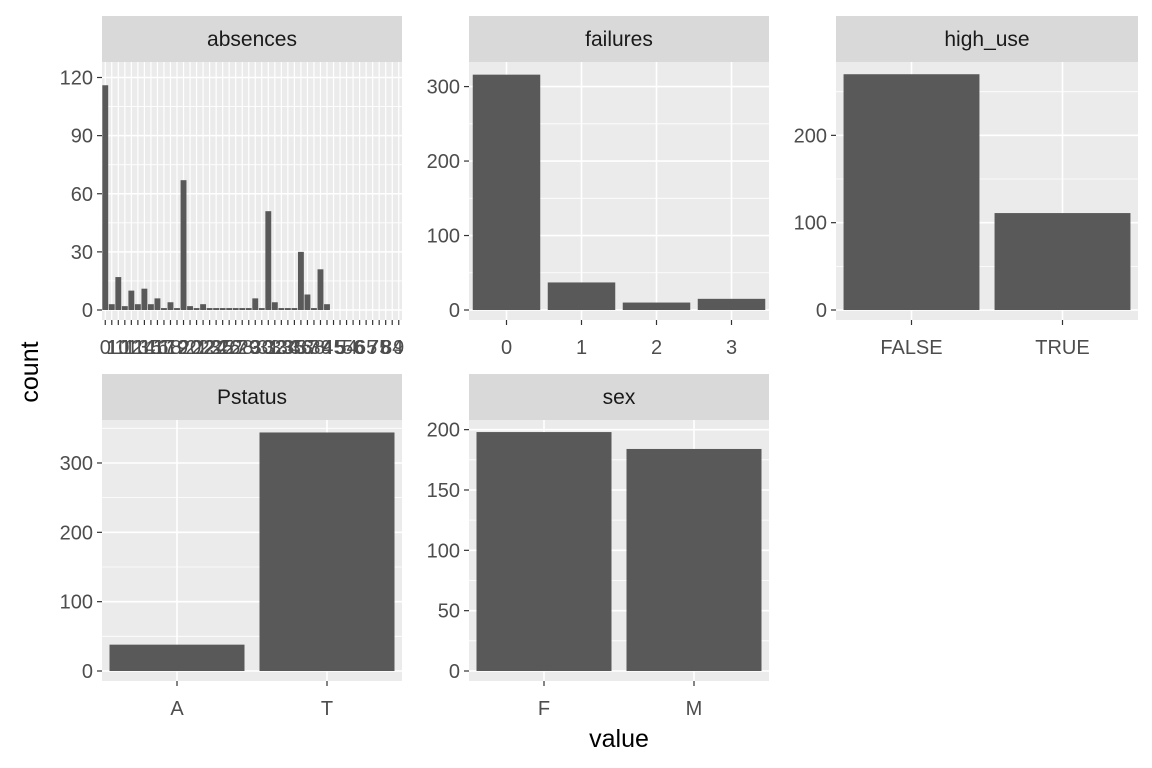 This screenshot has width=1152, height=768. Describe the element at coordinates (281, 348) in the screenshot. I see `x-tick-label: 33` at that location.